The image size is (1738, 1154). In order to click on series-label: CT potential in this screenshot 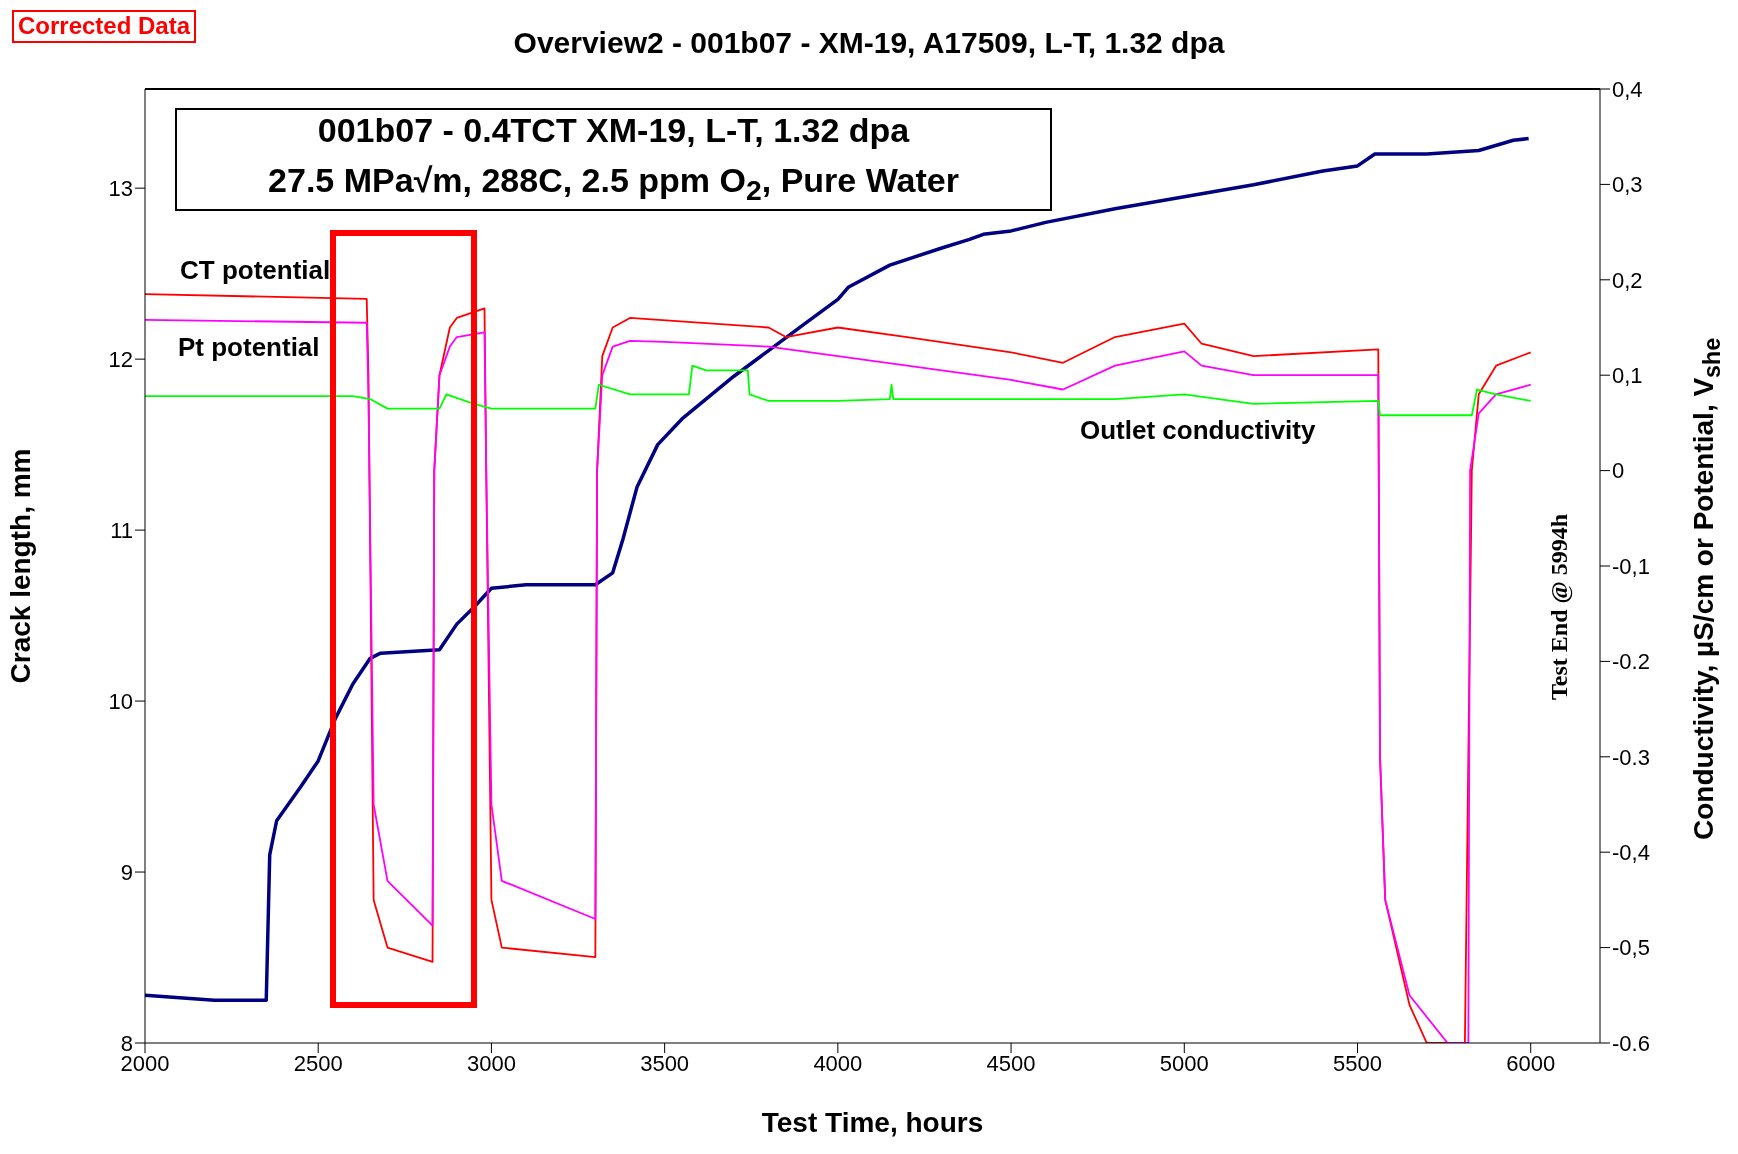, I will do `click(255, 270)`.